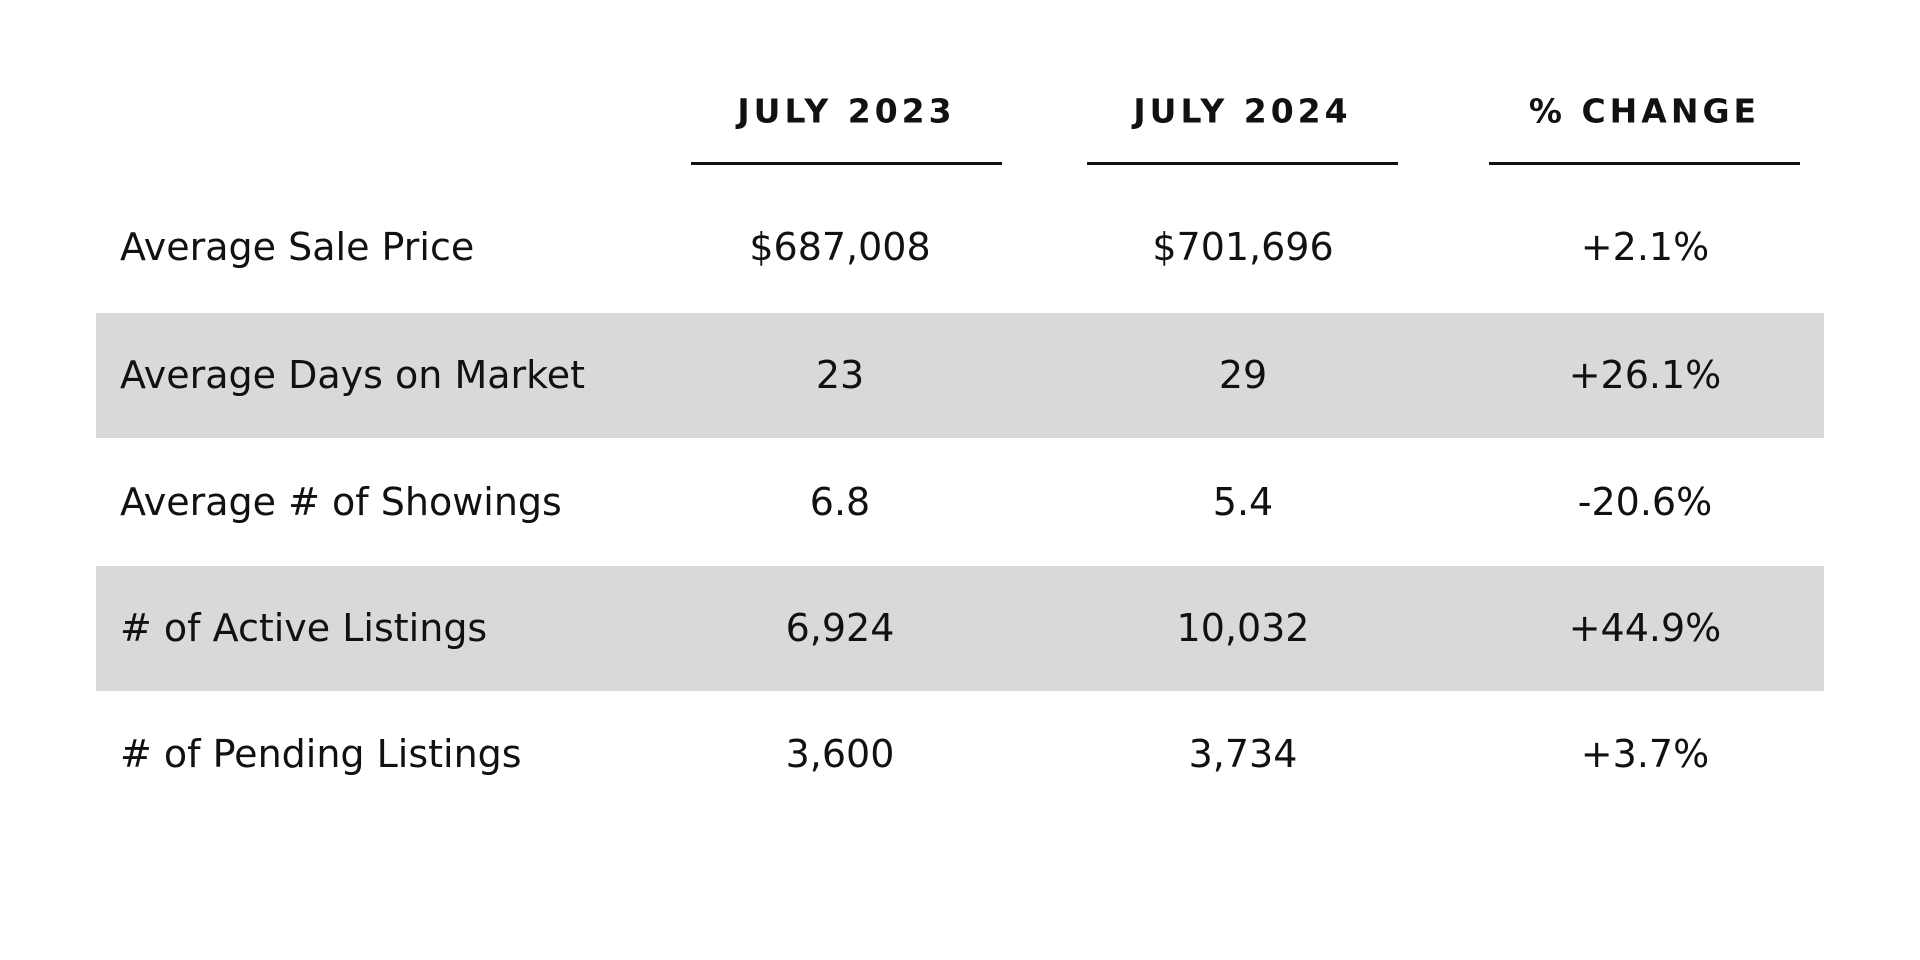 This screenshot has width=1920, height=960. I want to click on cell: 23, so click(840, 375).